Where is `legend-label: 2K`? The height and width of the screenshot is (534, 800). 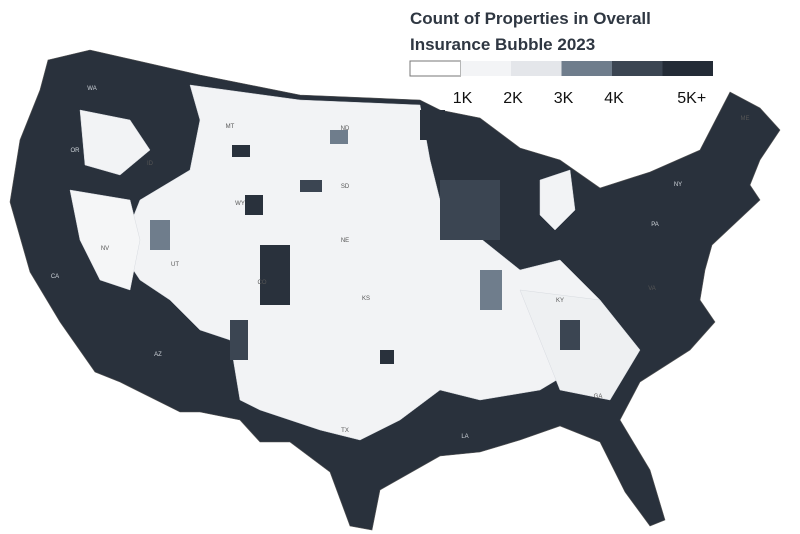 legend-label: 2K is located at coordinates (513, 98).